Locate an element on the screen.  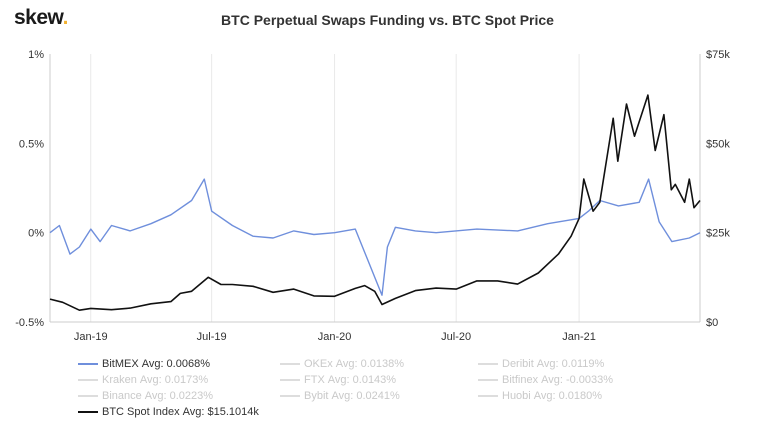
y-left-tick-label: 0% is located at coordinates (36, 234).